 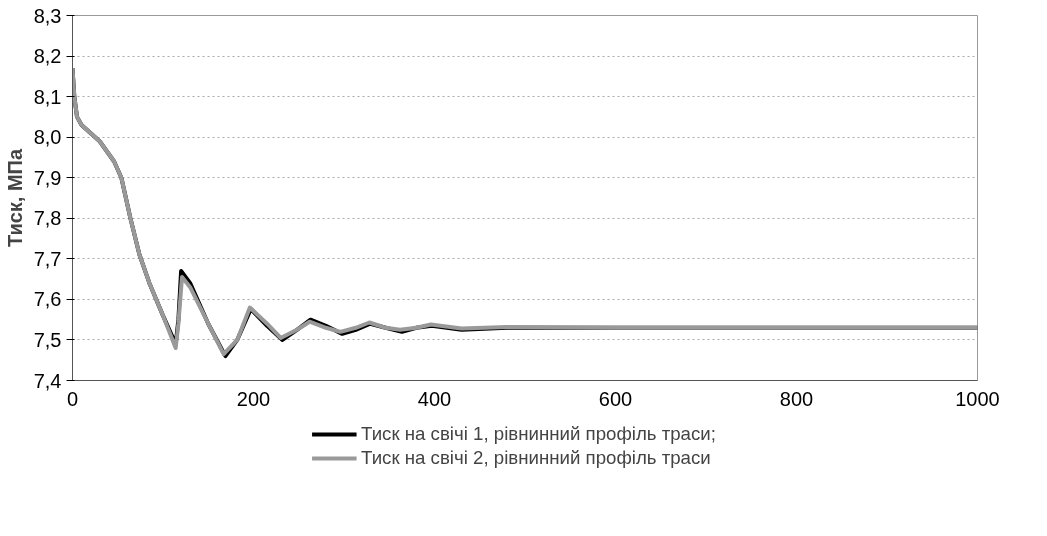 What do you see at coordinates (47, 56) in the screenshot?
I see `y-tick-label: 8,2` at bounding box center [47, 56].